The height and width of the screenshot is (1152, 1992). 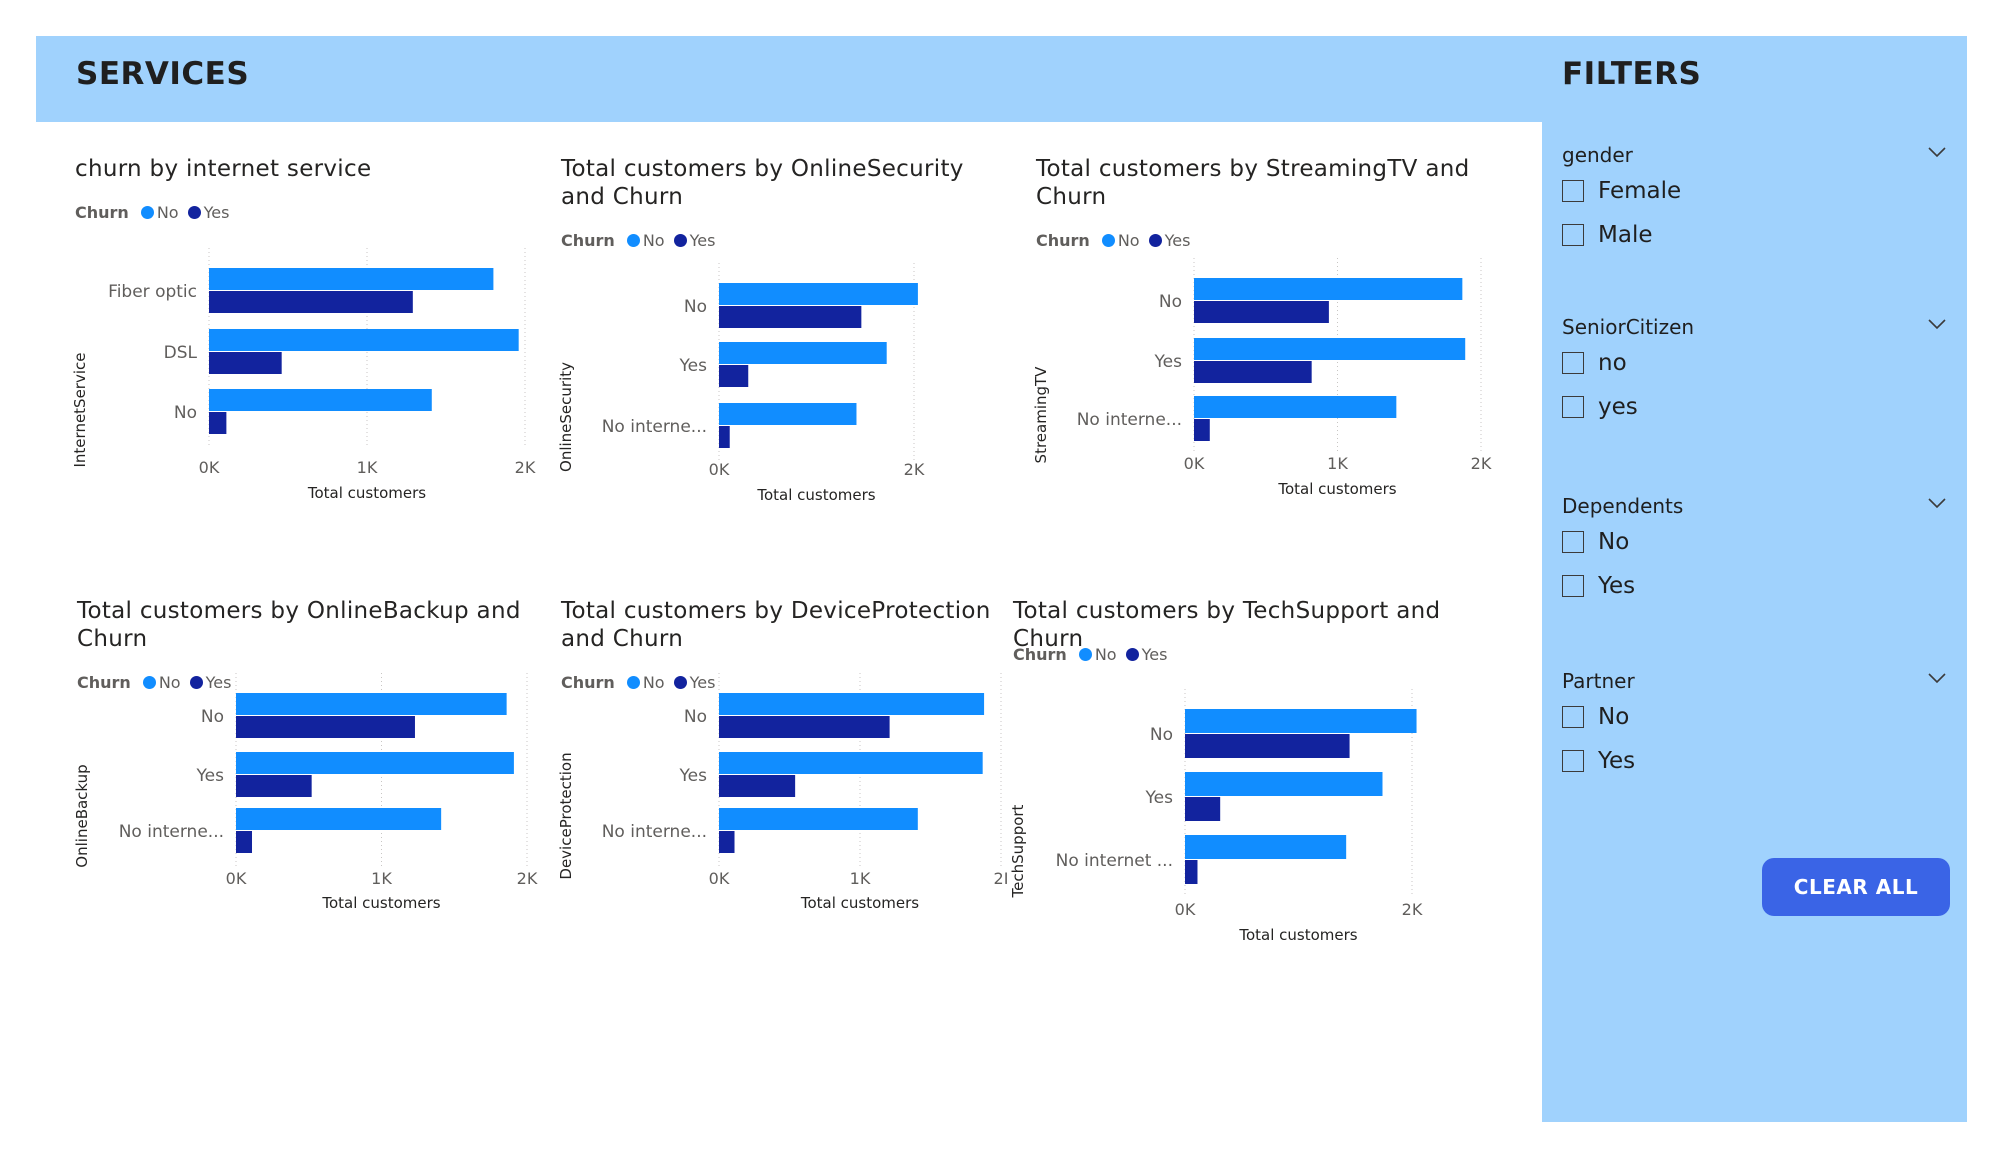 I want to click on chart-title: churn by internet service, so click(x=223, y=169).